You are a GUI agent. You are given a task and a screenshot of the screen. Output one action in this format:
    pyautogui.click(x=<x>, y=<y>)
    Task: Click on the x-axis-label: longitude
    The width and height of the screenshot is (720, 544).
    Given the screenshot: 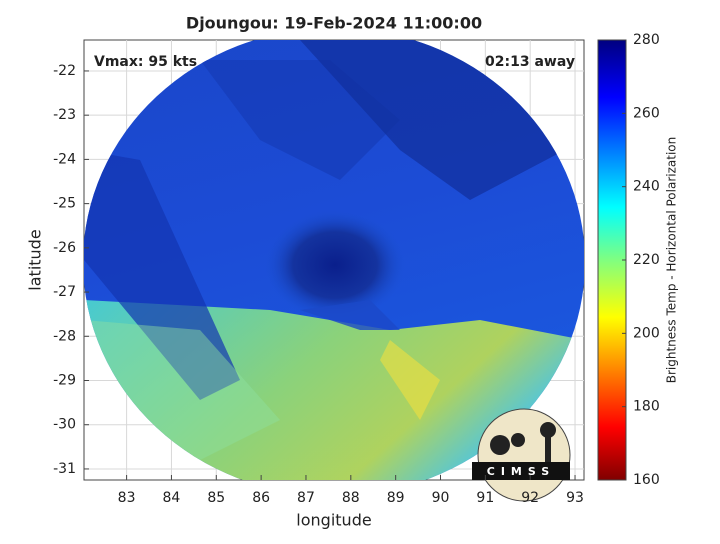 What is the action you would take?
    pyautogui.click(x=333, y=520)
    